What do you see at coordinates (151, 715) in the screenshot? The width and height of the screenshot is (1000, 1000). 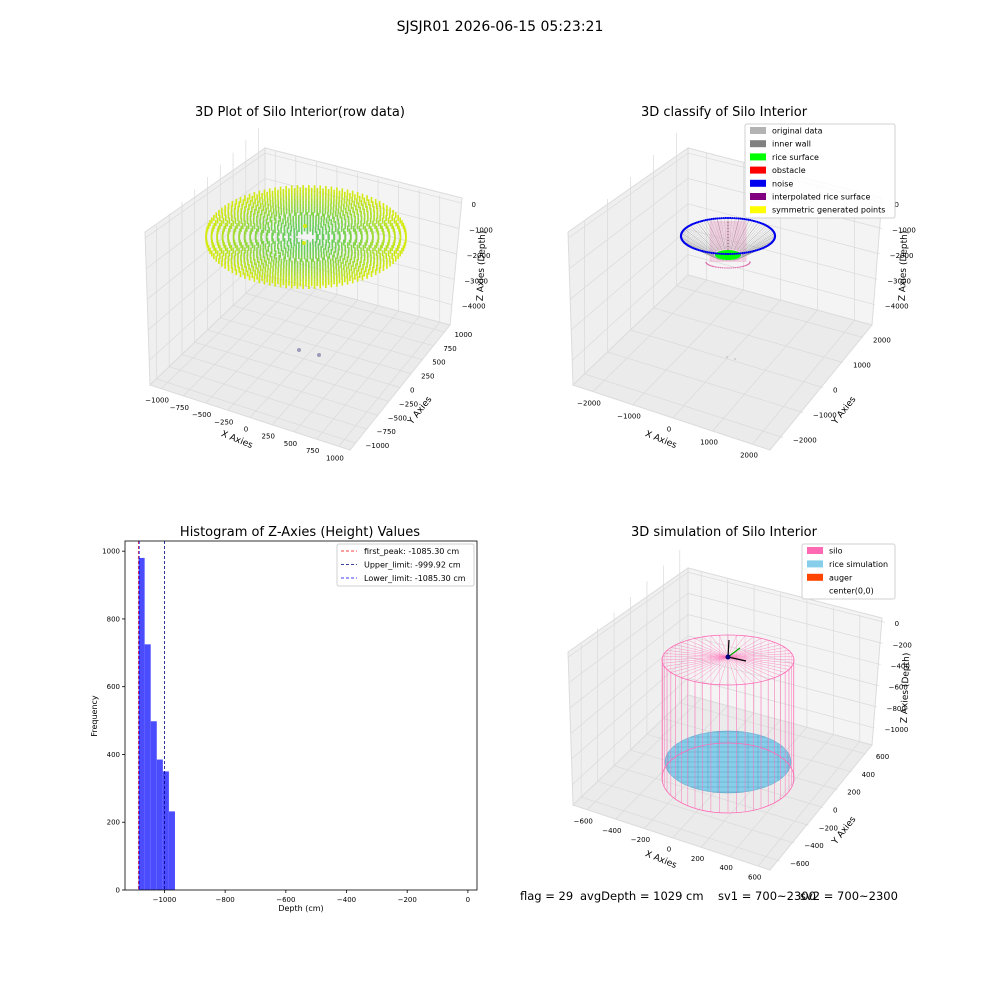 I see `histogram-reference-lines` at bounding box center [151, 715].